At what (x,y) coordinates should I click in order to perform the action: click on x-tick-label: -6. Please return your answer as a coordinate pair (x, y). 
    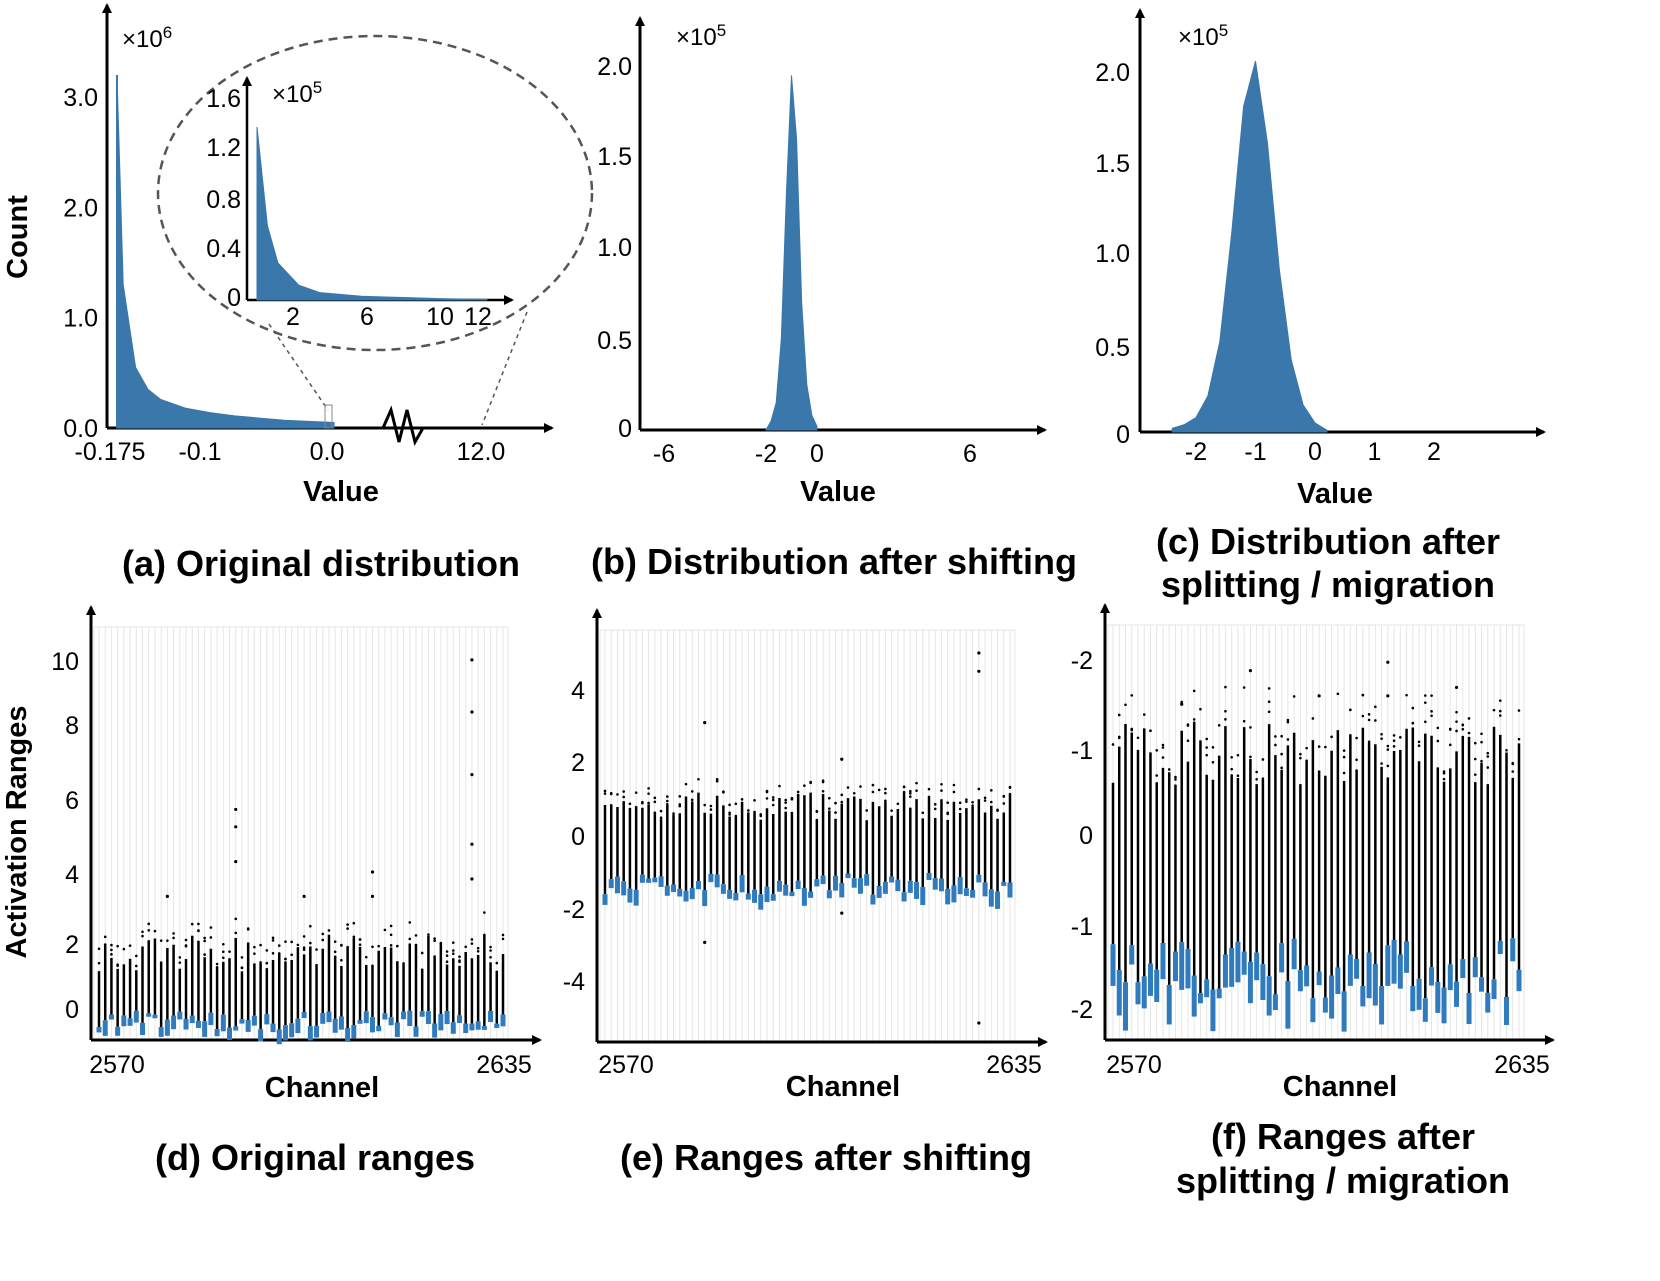
    Looking at the image, I should click on (664, 454).